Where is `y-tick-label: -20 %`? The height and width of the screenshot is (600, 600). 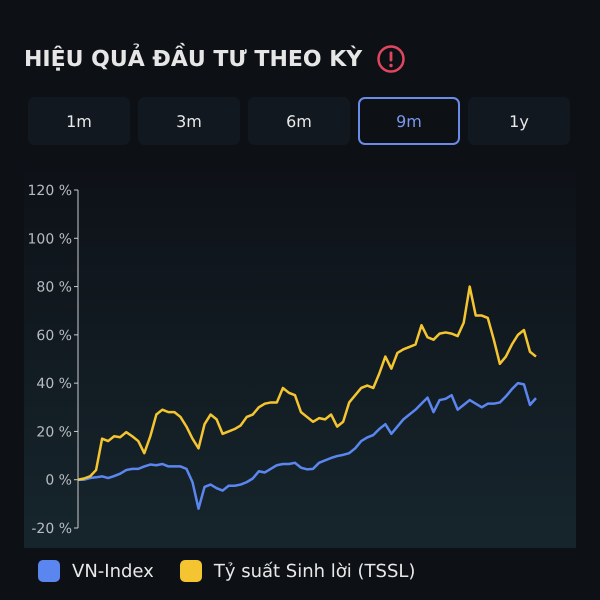
y-tick-label: -20 % is located at coordinates (51, 528).